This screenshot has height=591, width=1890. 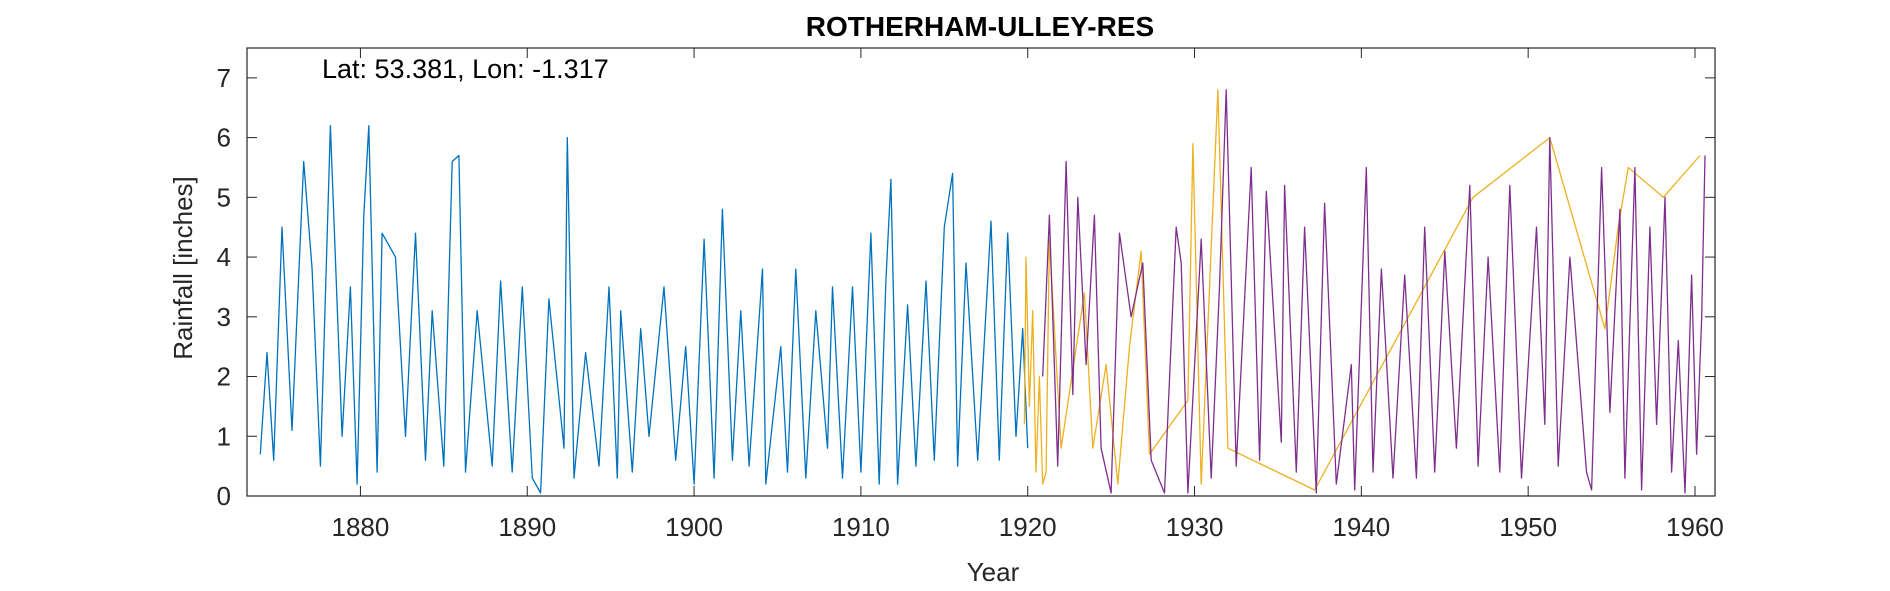 I want to click on y-axis-title: Rainfall [inches], so click(x=183, y=268).